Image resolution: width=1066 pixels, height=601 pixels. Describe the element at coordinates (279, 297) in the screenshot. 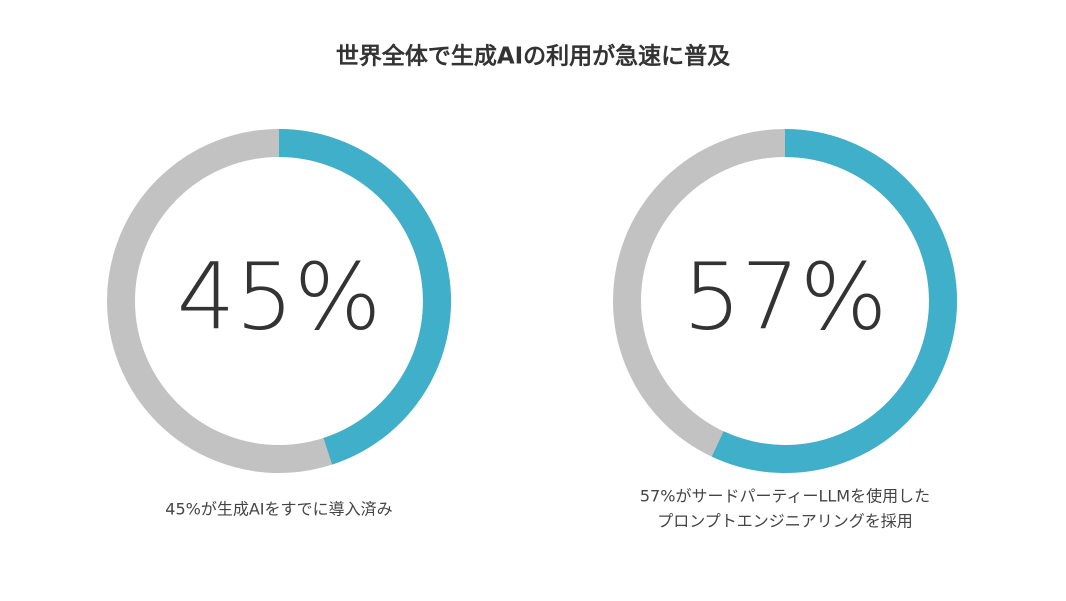

I see `center-value: 45%` at that location.